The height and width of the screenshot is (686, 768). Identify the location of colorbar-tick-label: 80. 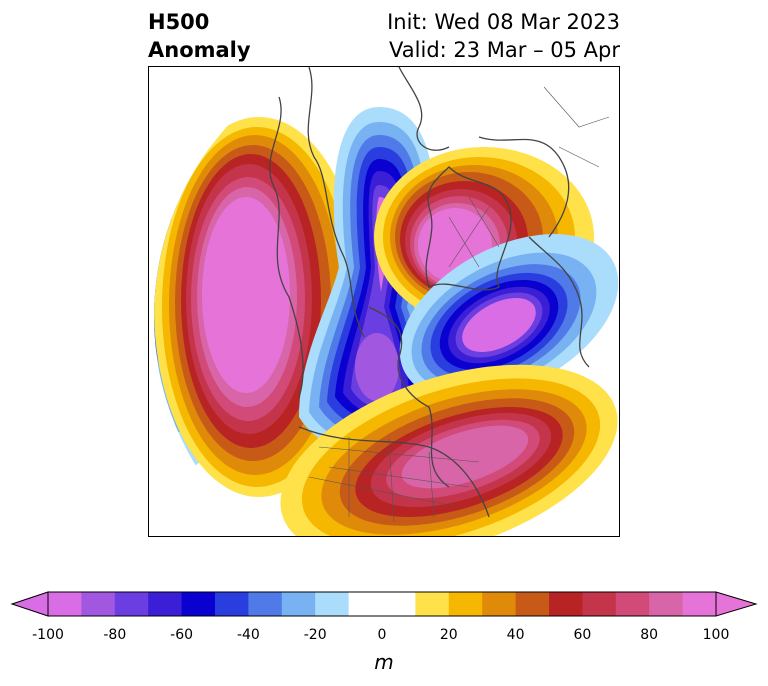
(649, 635).